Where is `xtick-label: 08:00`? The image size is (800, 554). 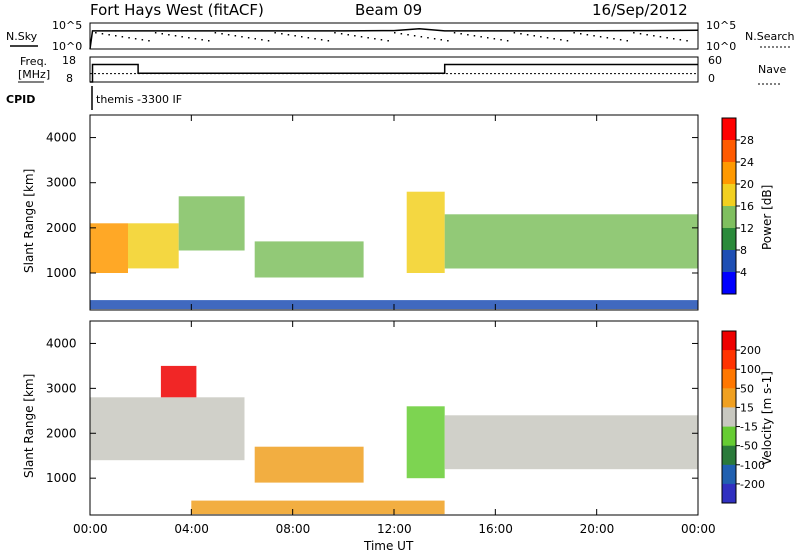 xtick-label: 08:00 is located at coordinates (293, 529).